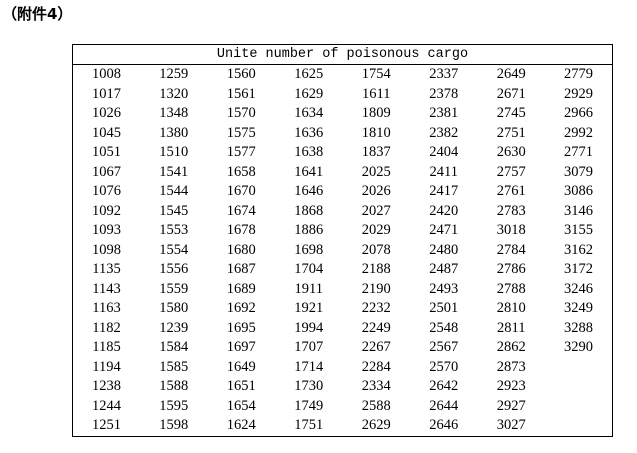 This screenshot has width=637, height=453. Describe the element at coordinates (578, 210) in the screenshot. I see `table-cell: 3146` at that location.